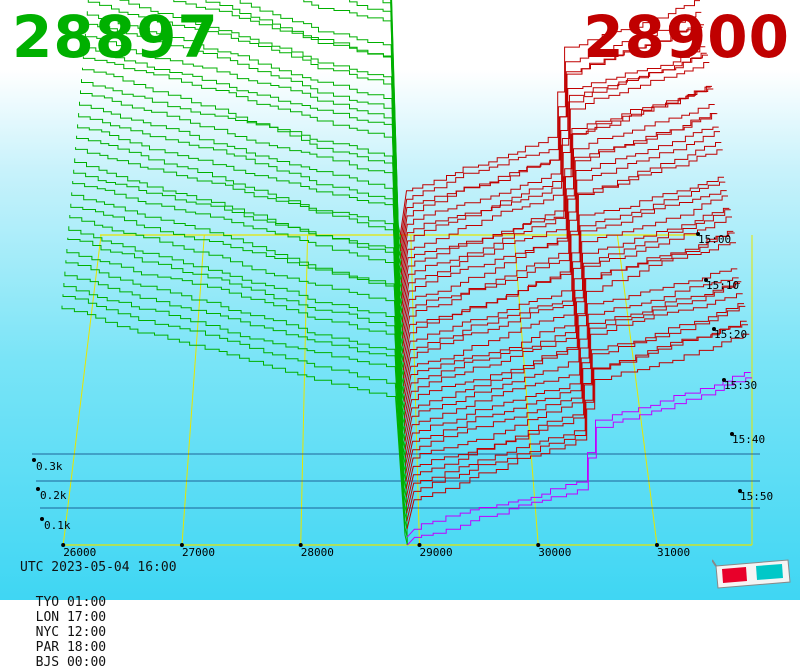 This screenshot has height=670, width=800. Describe the element at coordinates (554, 552) in the screenshot. I see `price-tick-label: 30000` at that location.